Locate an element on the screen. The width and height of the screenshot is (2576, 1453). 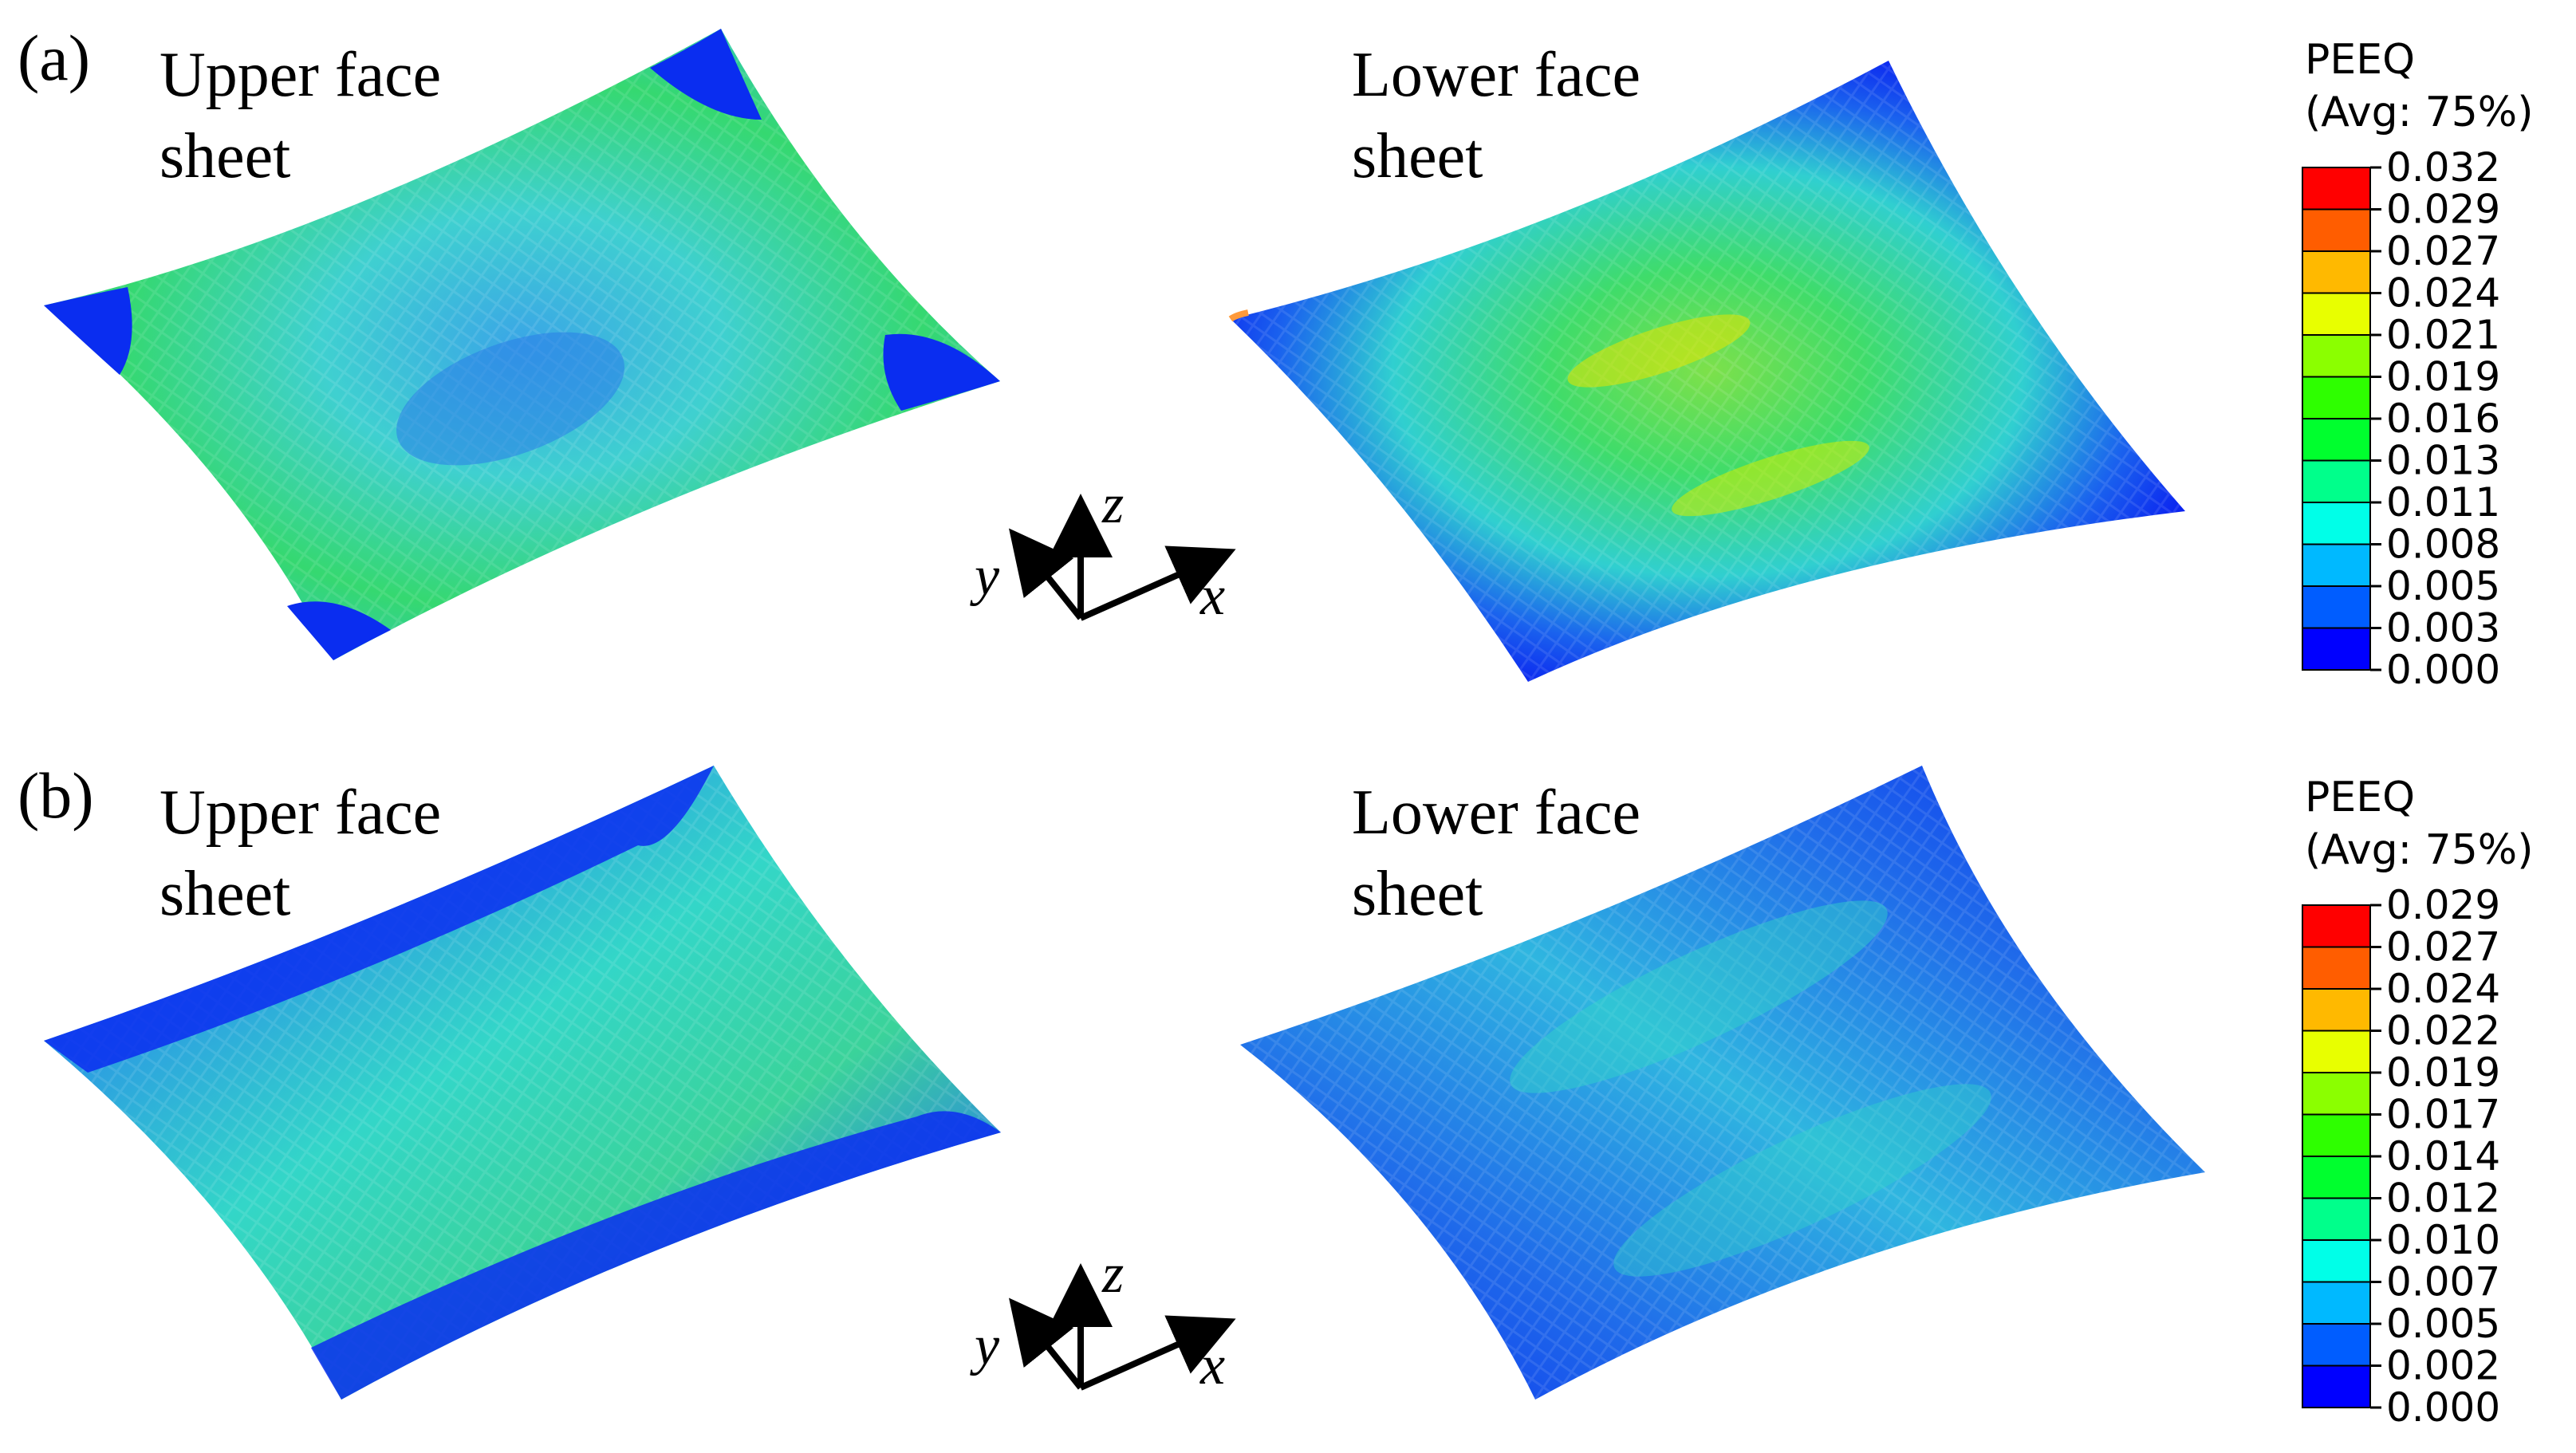
panel-a-tag: (a) is located at coordinates (54, 58).